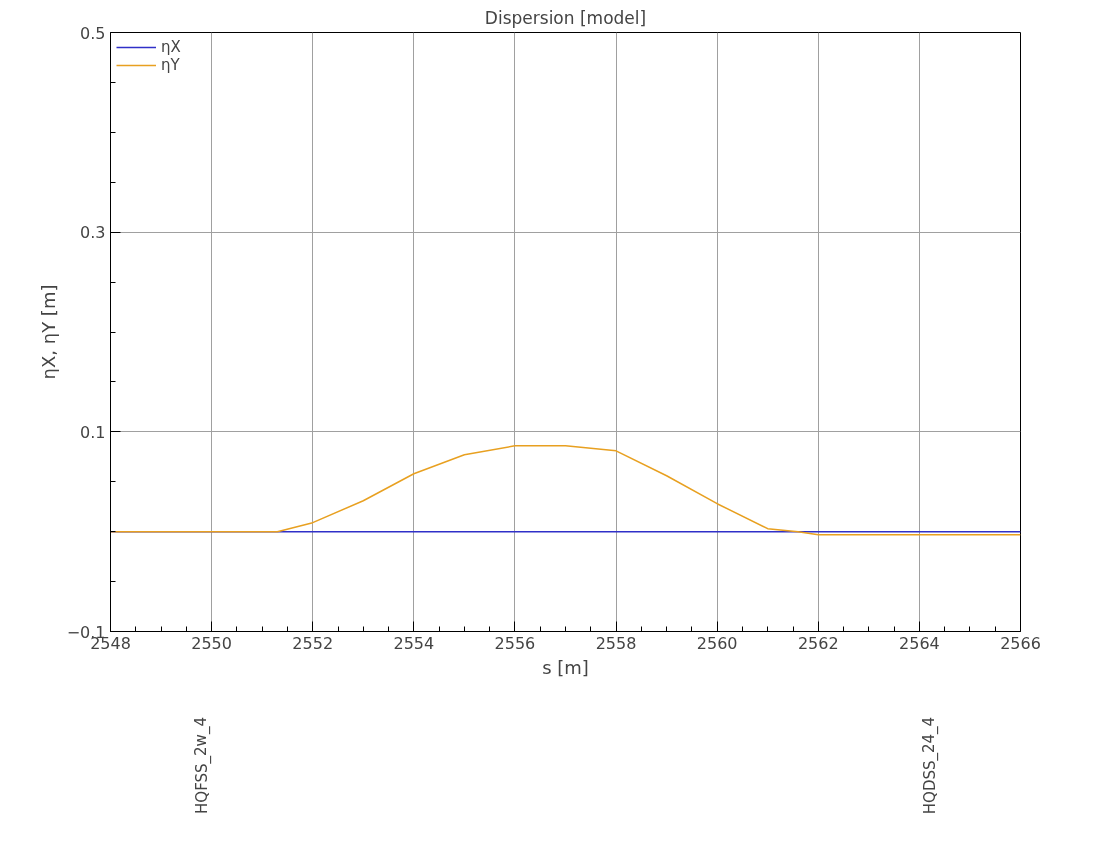 The height and width of the screenshot is (862, 1094). I want to click on legend-label: ηX, so click(171, 47).